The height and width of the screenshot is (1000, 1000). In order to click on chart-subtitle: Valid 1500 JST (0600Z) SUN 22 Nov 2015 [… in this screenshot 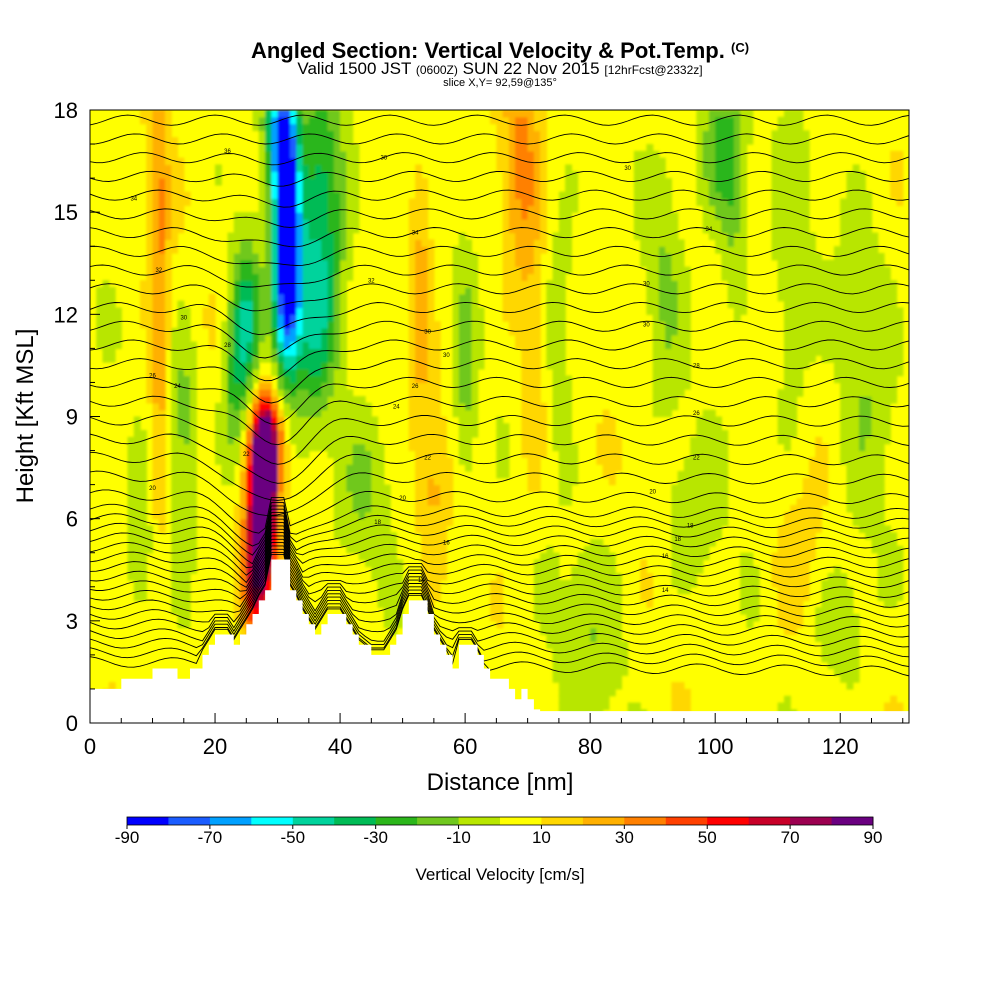, I will do `click(500, 69)`.